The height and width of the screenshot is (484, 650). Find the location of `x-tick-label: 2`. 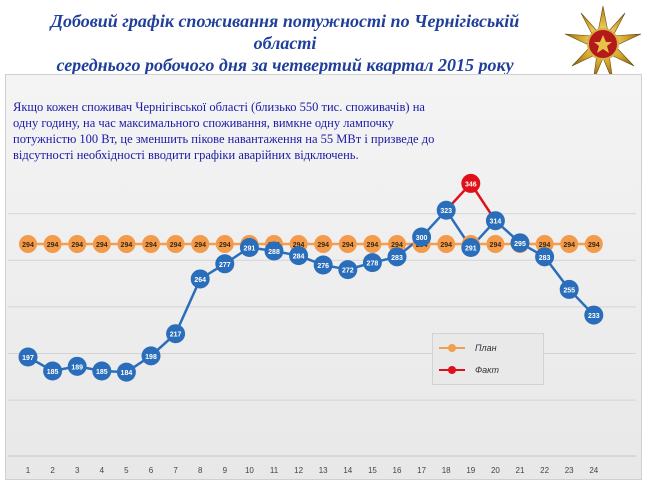

x-tick-label: 2 is located at coordinates (52, 470).